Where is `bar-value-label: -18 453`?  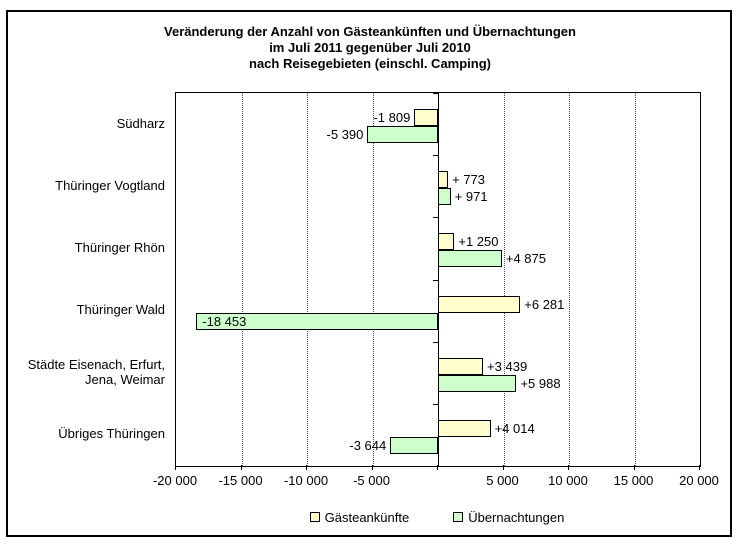 bar-value-label: -18 453 is located at coordinates (224, 321).